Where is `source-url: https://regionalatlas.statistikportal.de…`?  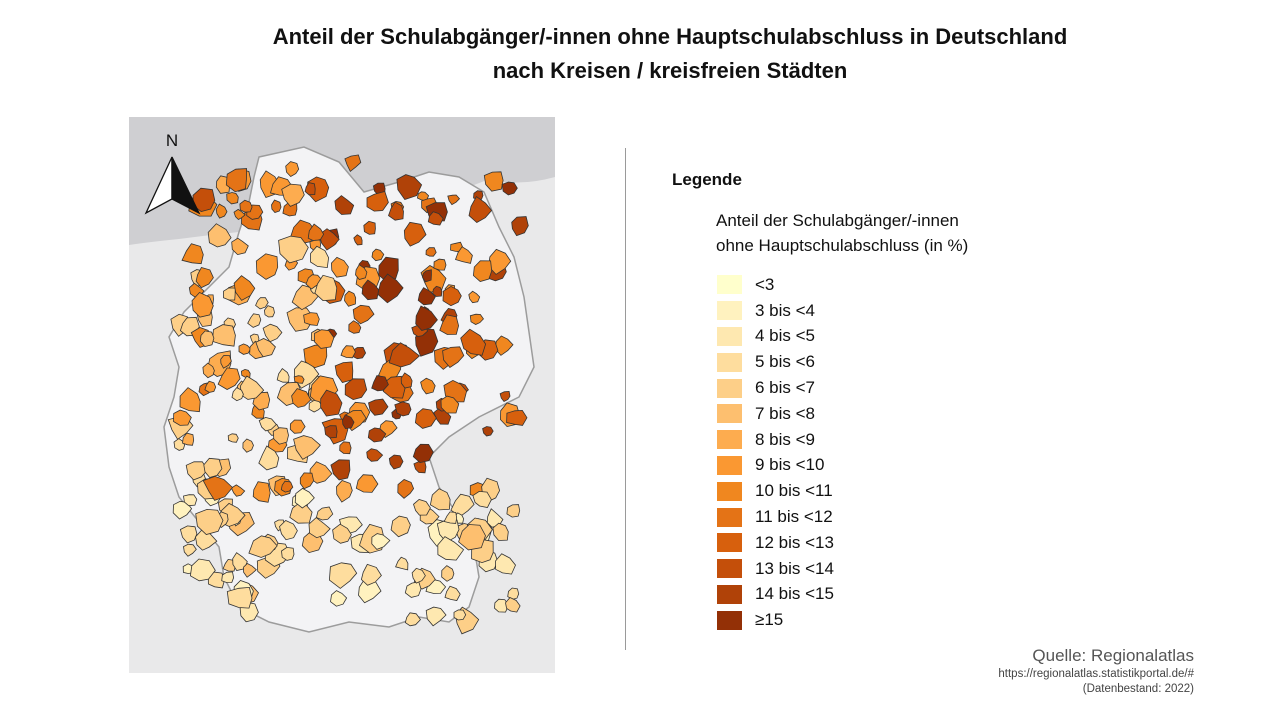
source-url: https://regionalatlas.statistikportal.de… is located at coordinates (1096, 674).